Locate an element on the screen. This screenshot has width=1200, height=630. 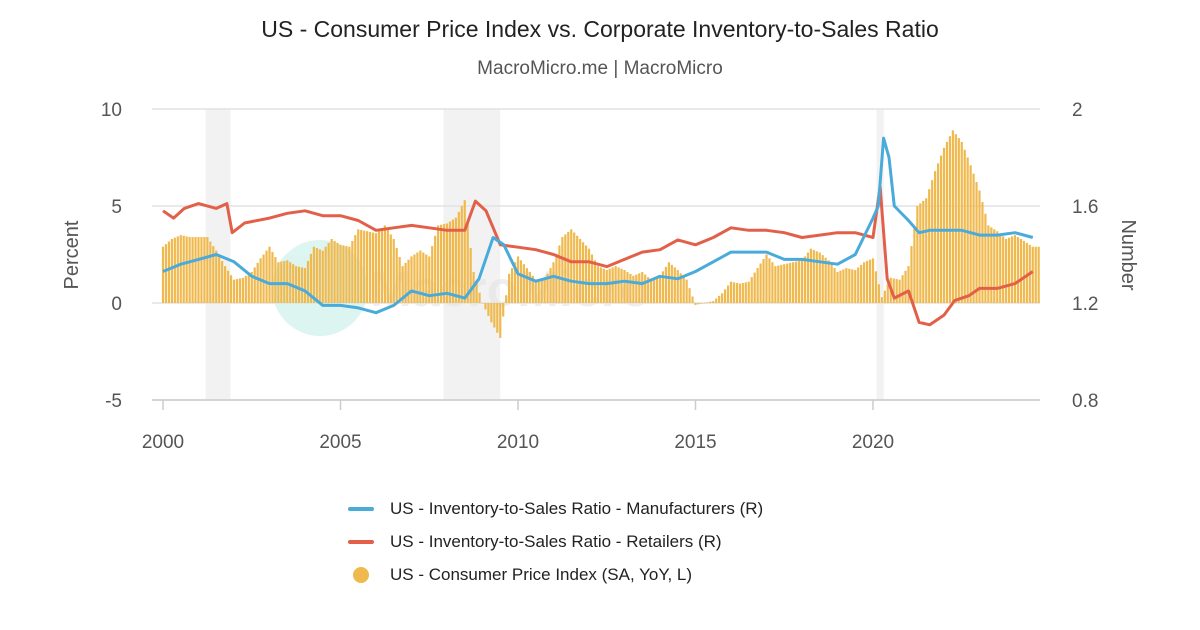
legend-item-cpi: US - Consumer Price Index (SA, YoY, L) is located at coordinates (555, 574).